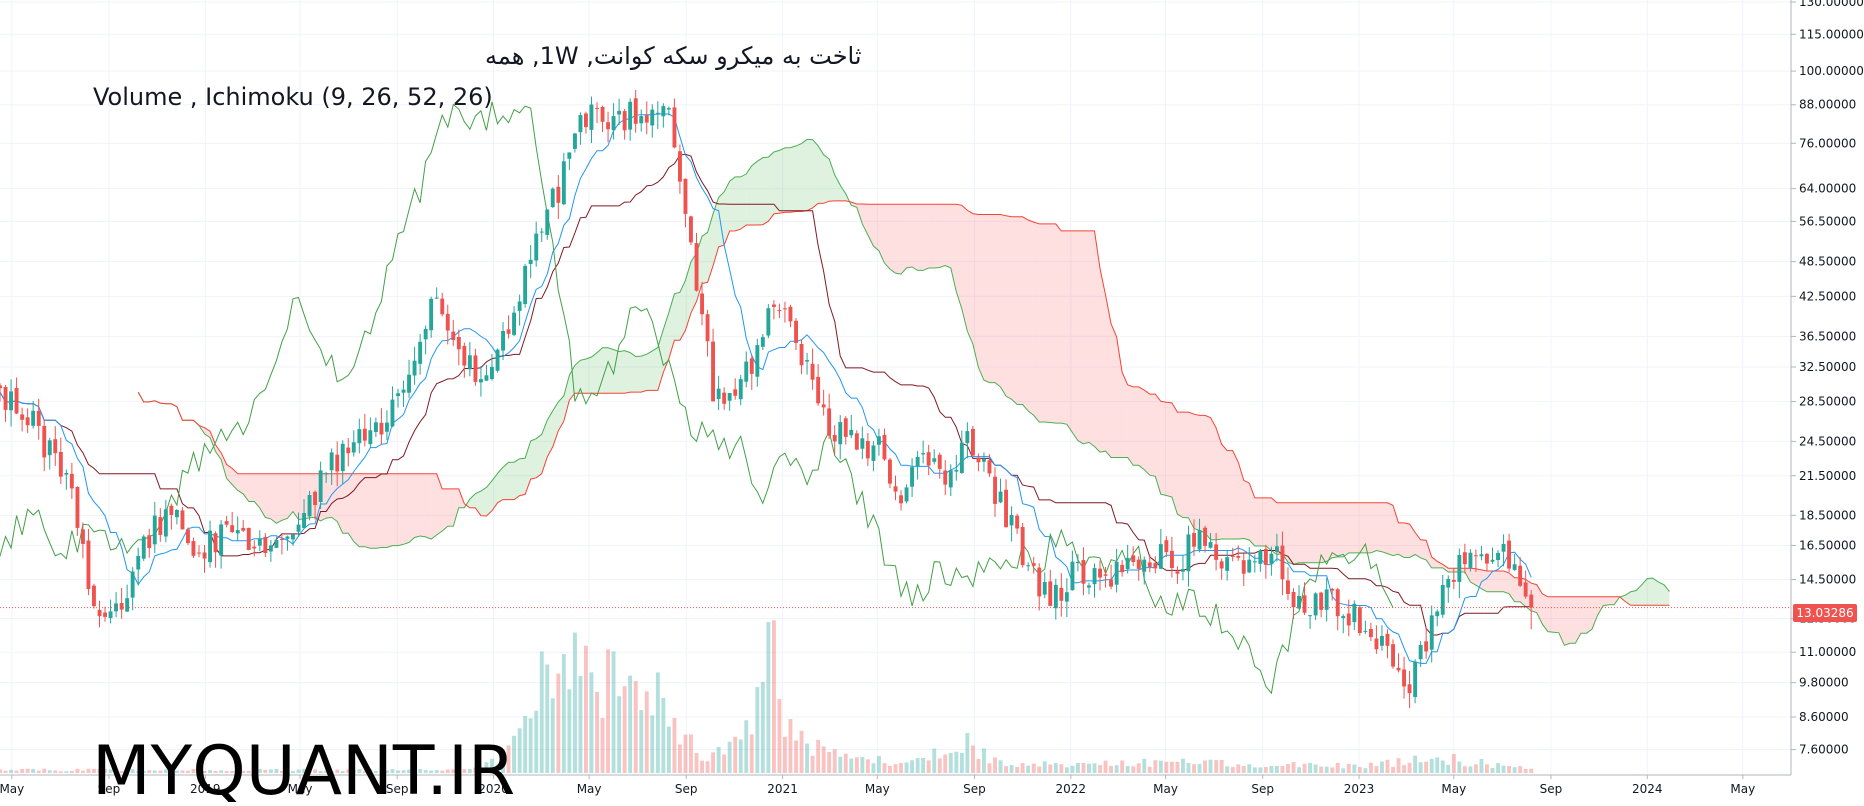 The image size is (1864, 806). I want to click on price-axis-tick-label: 8.60000, so click(1824, 717).